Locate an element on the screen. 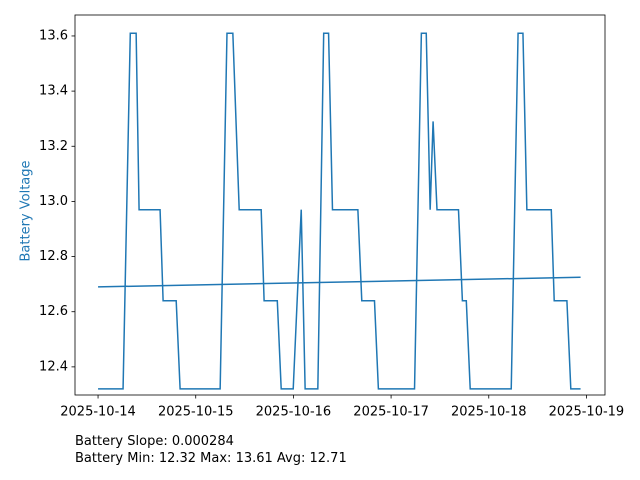  x-tick-label: 2025-10-19 is located at coordinates (587, 412).